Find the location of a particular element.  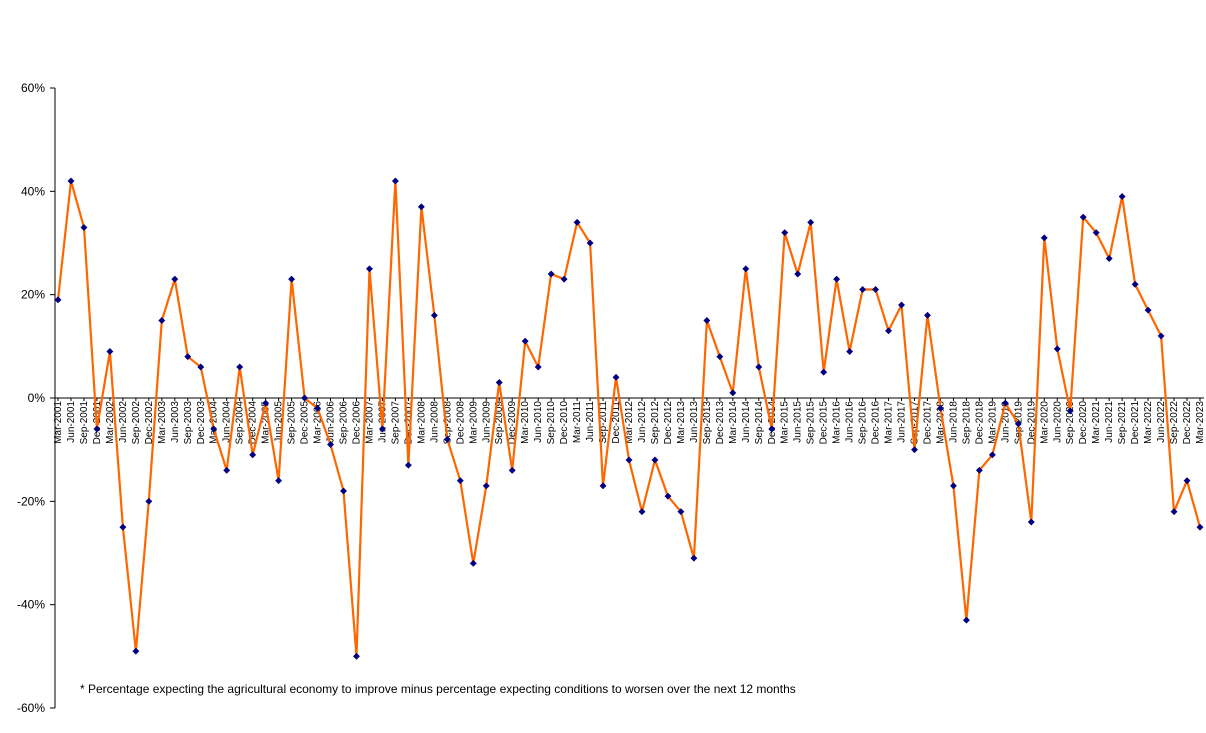

x-tick-label: Jun-2004 is located at coordinates (227, 422).